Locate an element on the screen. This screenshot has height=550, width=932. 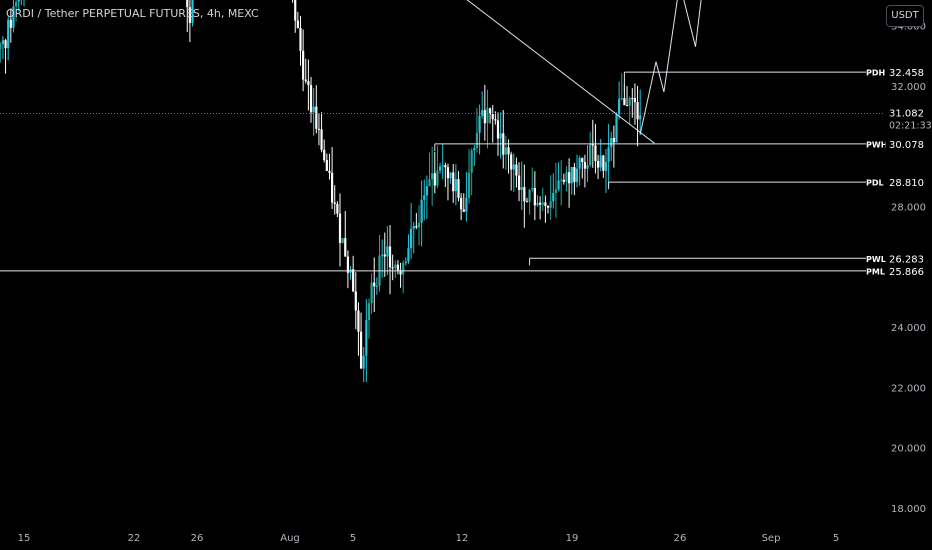
price-tick-label: 34.000 is located at coordinates (908, 27).